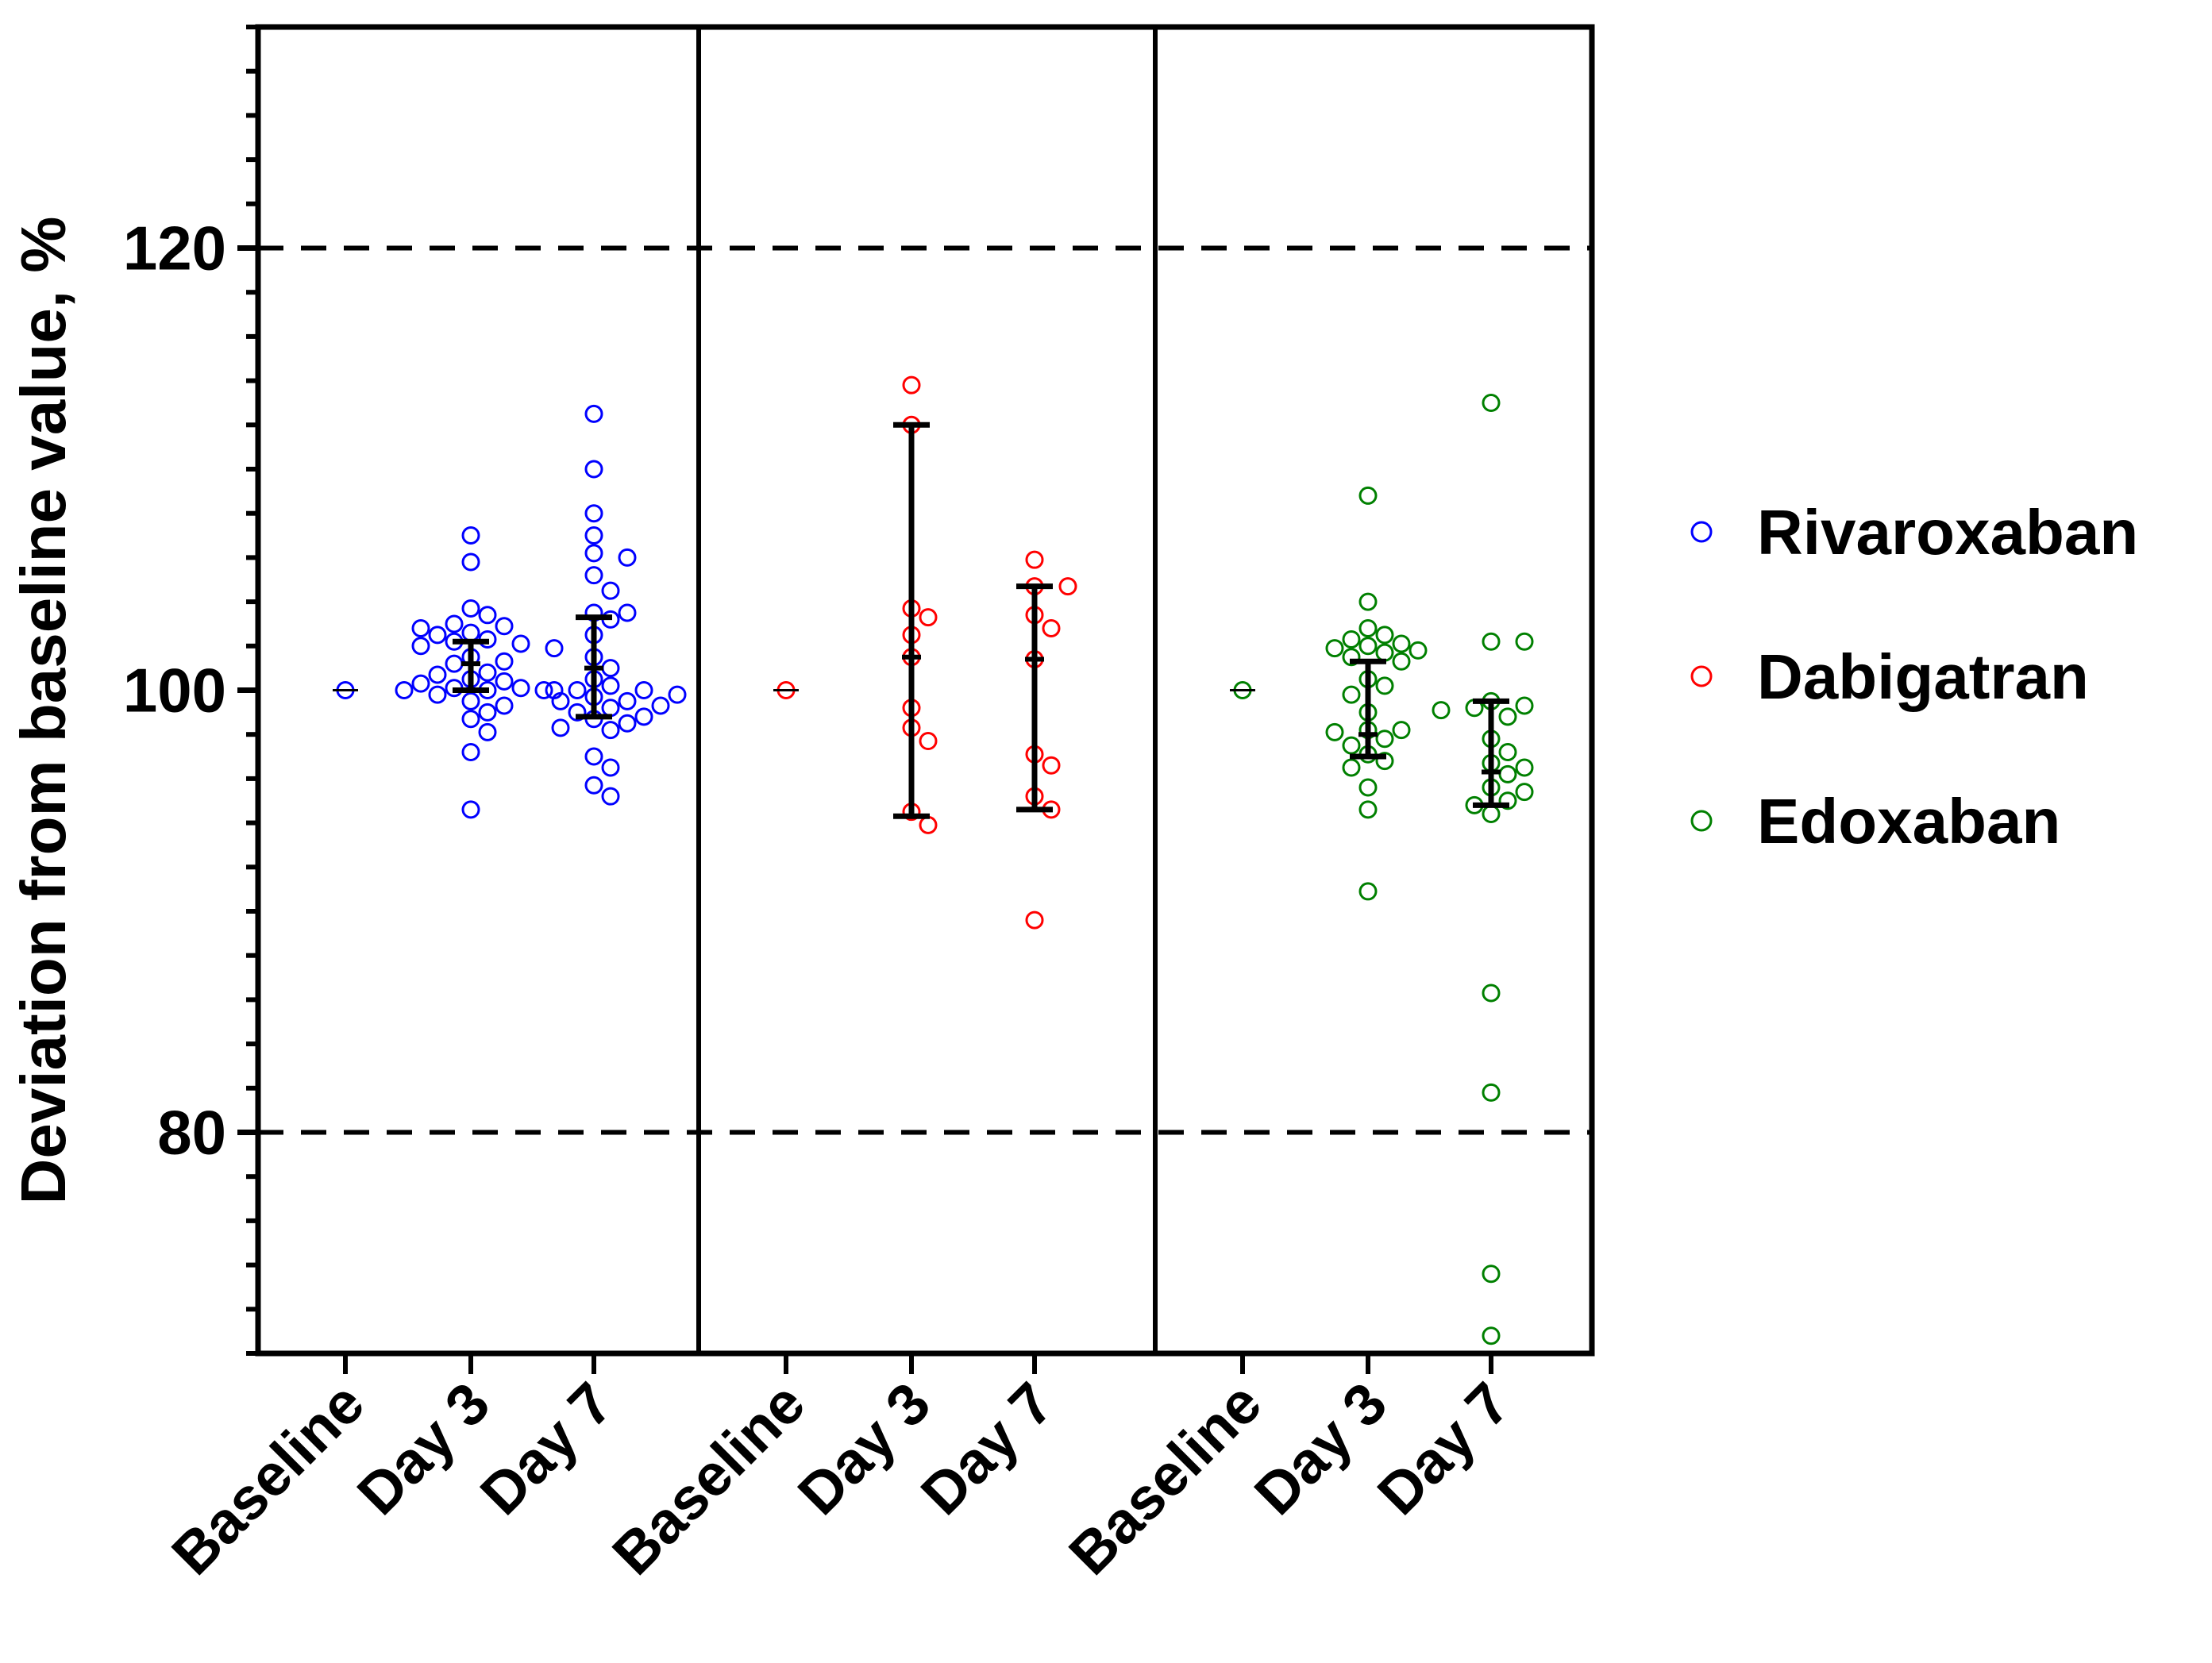 Image resolution: width=2212 pixels, height=1663 pixels. I want to click on legend-marker-dabigatran, so click(1701, 676).